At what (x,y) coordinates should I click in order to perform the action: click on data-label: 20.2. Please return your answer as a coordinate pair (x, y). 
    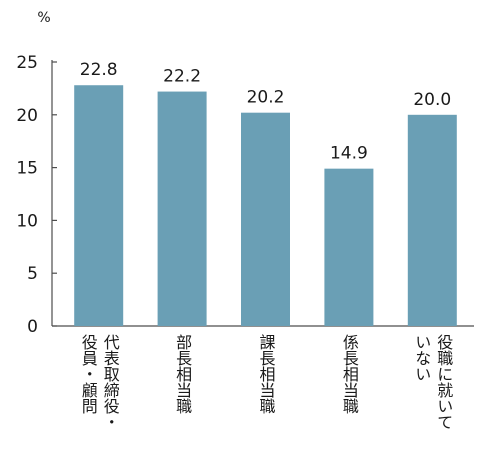
    Looking at the image, I should click on (266, 98).